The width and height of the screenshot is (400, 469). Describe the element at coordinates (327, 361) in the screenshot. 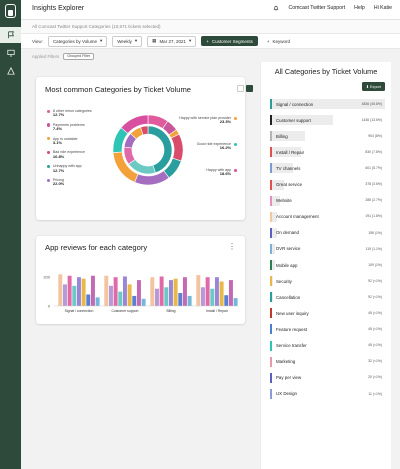

I see `category-row: Marketing 32 (<1%)` at that location.